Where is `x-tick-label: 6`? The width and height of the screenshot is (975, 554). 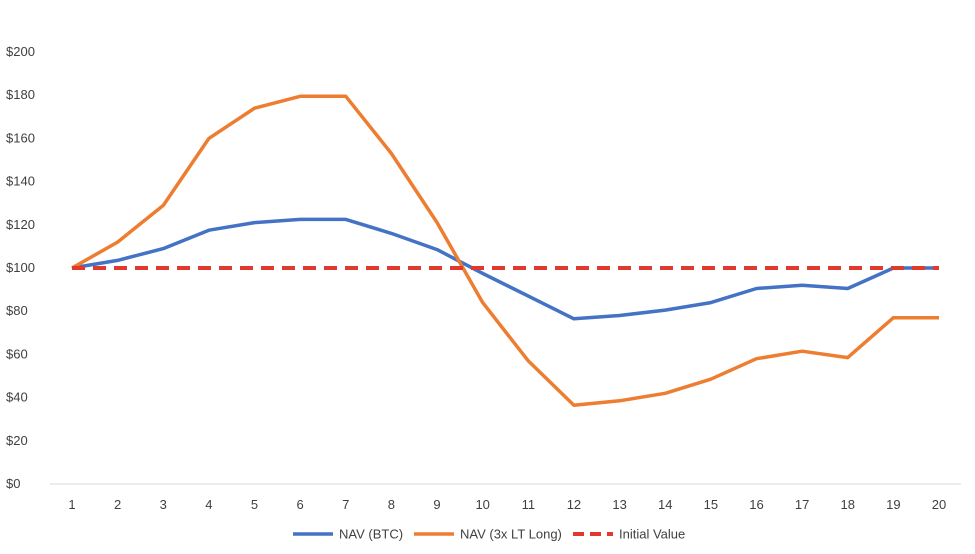 x-tick-label: 6 is located at coordinates (300, 504).